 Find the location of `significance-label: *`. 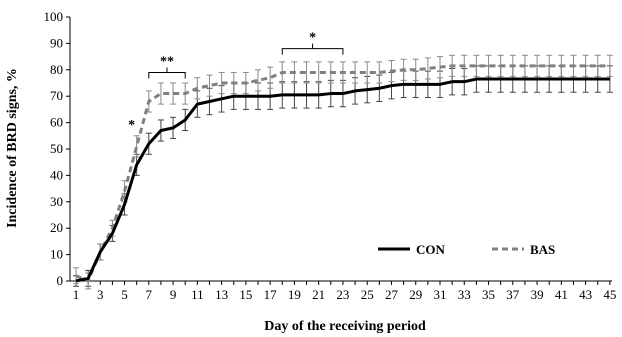

significance-label: * is located at coordinates (312, 38).